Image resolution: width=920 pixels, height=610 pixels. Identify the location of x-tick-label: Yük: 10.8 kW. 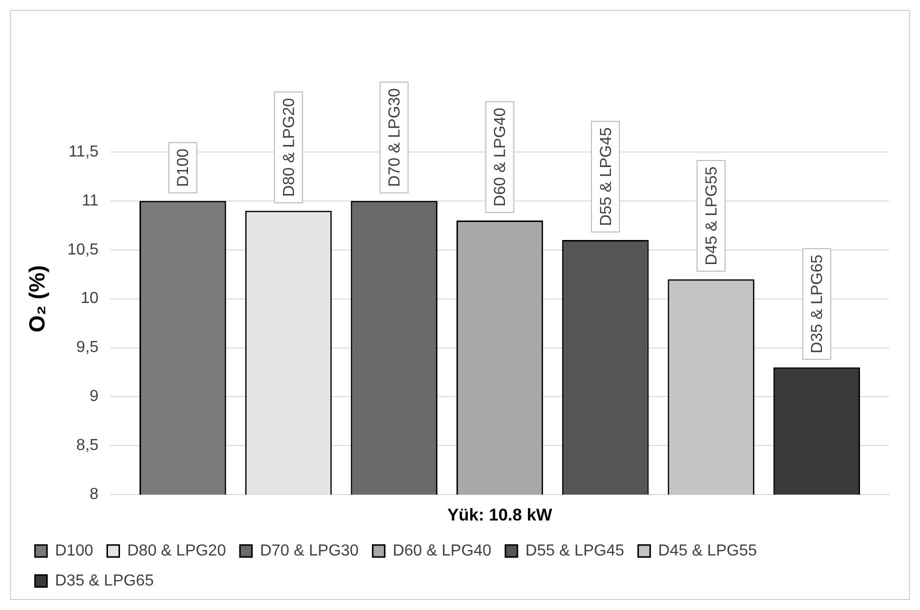
(500, 514).